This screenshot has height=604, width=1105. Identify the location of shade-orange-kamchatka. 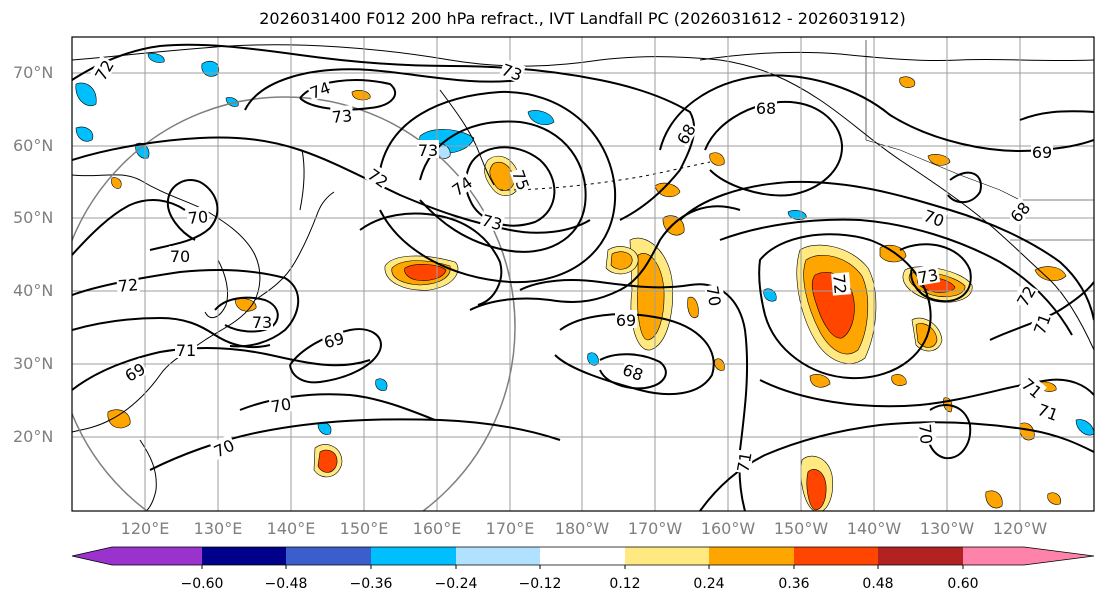
(502, 176).